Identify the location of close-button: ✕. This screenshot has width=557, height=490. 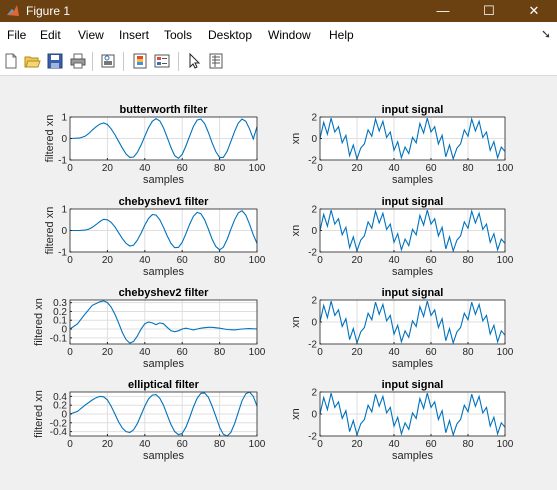
(534, 10).